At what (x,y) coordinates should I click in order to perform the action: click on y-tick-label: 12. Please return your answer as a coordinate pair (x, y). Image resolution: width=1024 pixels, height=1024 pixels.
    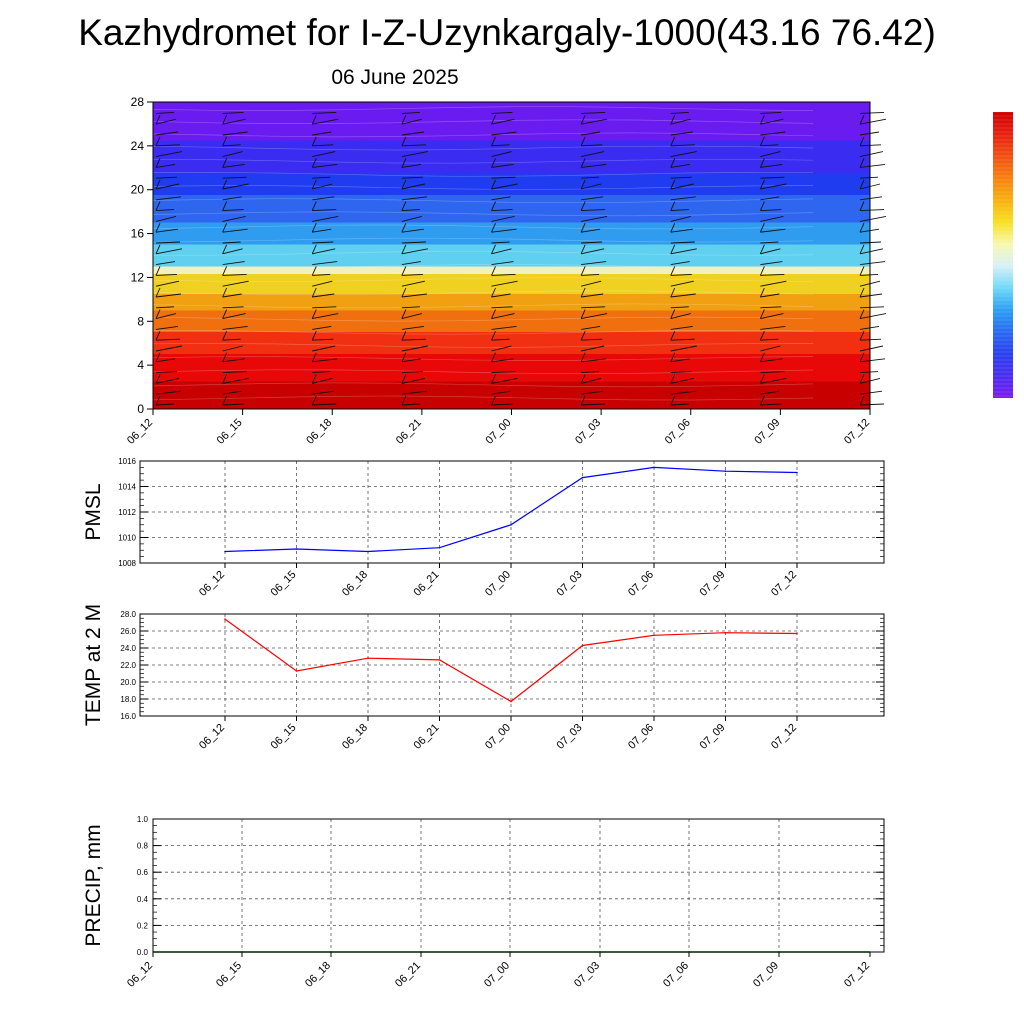
    Looking at the image, I should click on (138, 277).